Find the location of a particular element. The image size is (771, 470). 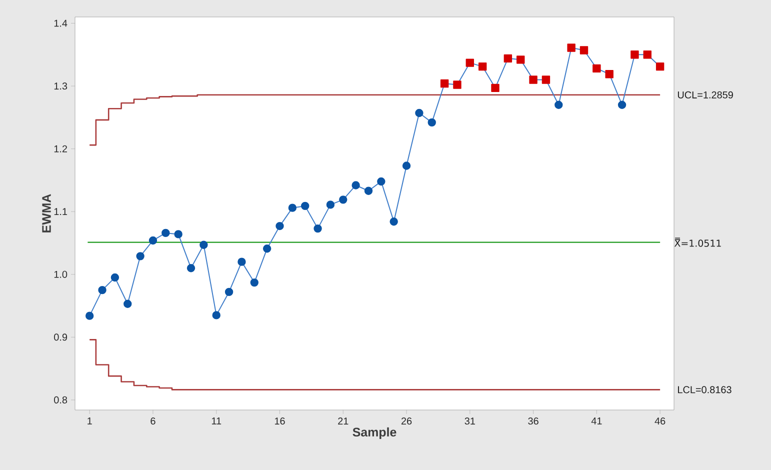

x-tick-label: 41 is located at coordinates (596, 421).